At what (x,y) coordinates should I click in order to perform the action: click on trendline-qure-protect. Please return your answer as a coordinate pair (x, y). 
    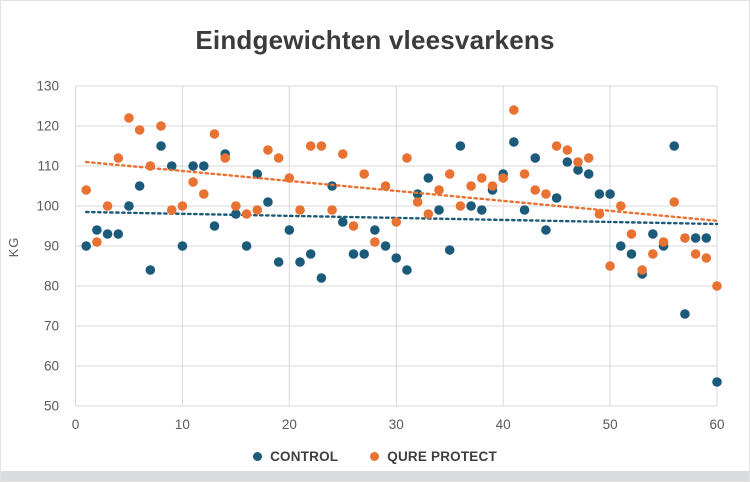
    Looking at the image, I should click on (401, 191).